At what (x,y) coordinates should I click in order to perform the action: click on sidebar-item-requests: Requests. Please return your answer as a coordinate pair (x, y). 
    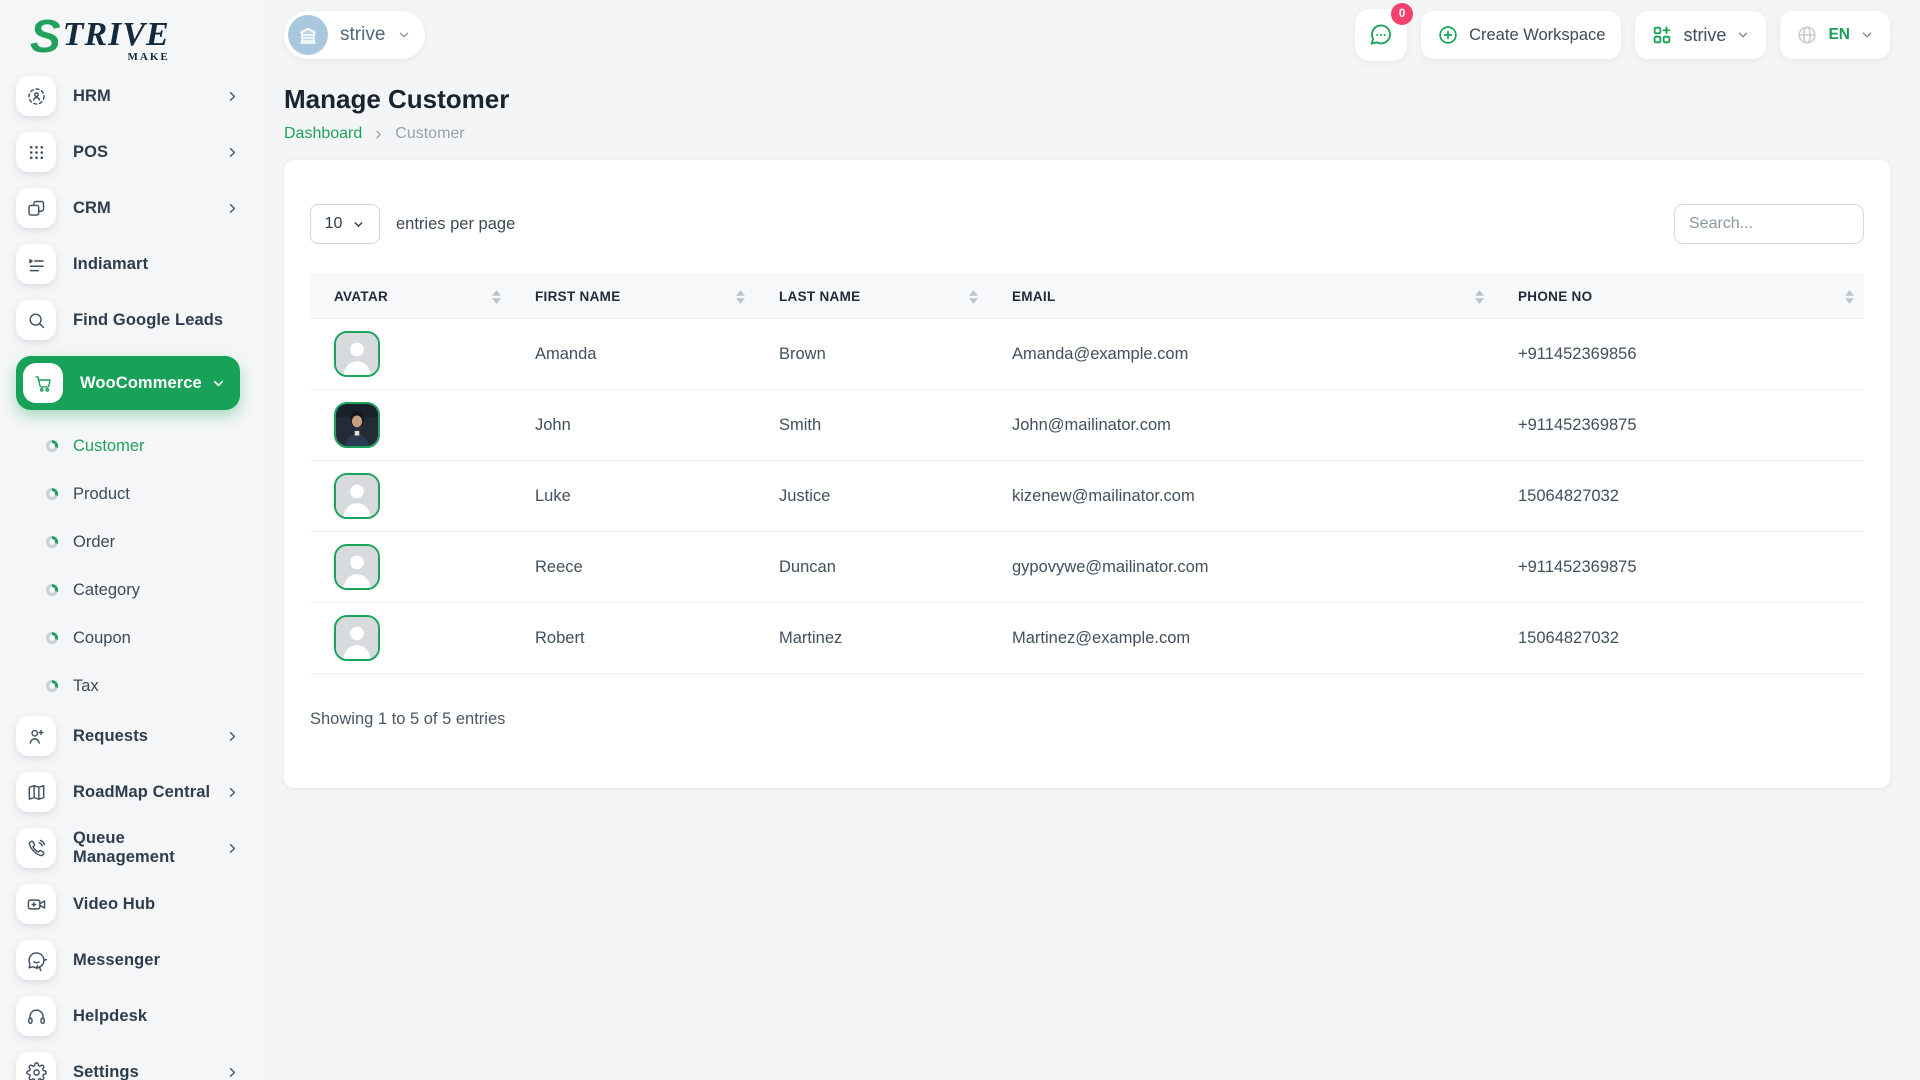
    Looking at the image, I should click on (128, 736).